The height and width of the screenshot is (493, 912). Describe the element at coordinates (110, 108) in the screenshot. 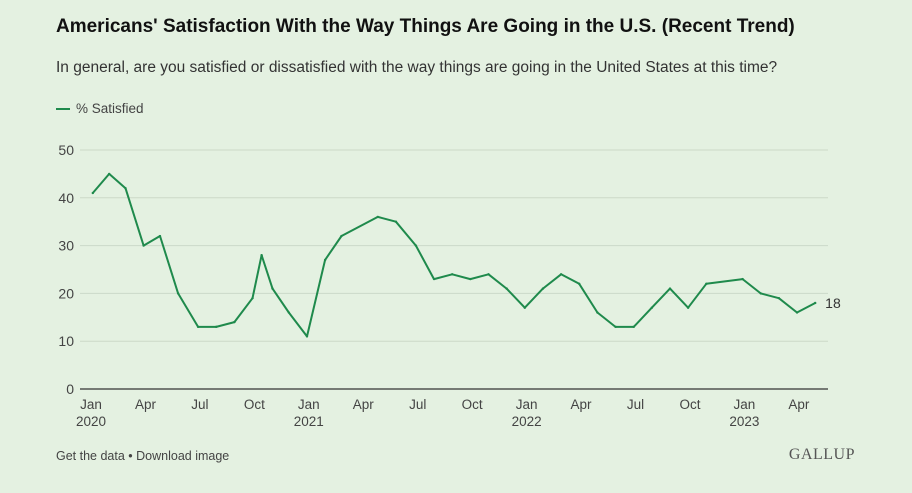

I see `legend-label: % Satisfied` at that location.